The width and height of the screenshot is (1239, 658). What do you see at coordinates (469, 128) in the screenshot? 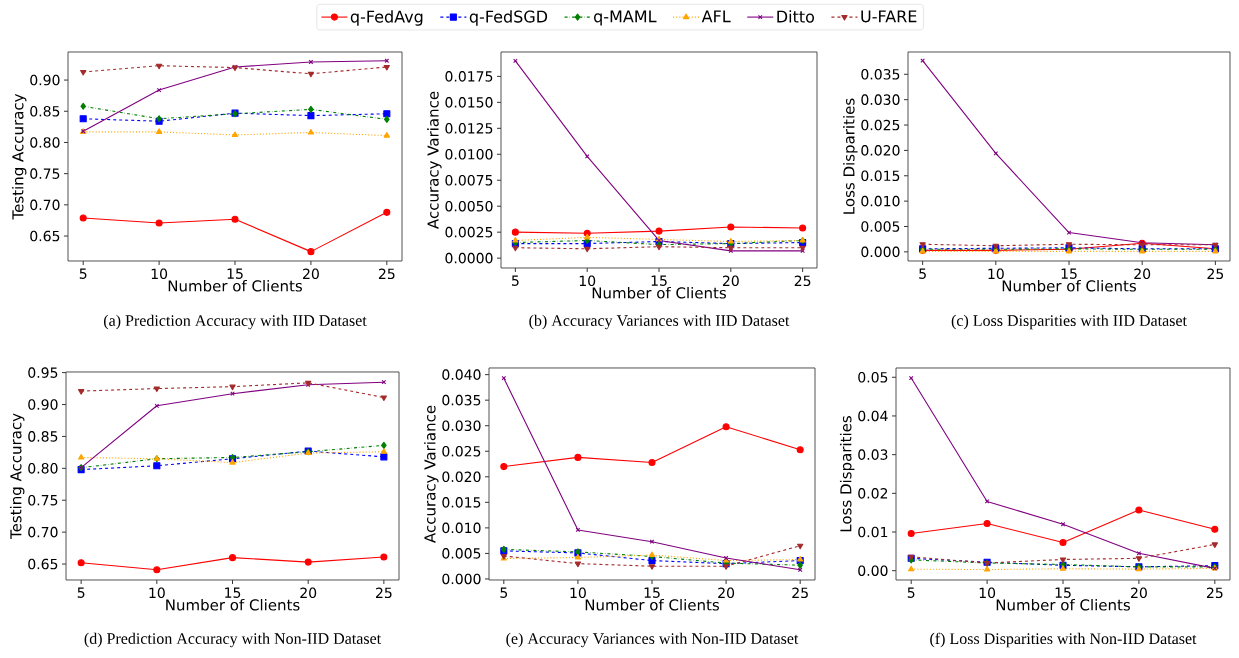
I see `y-tick-label: 0.0125` at bounding box center [469, 128].